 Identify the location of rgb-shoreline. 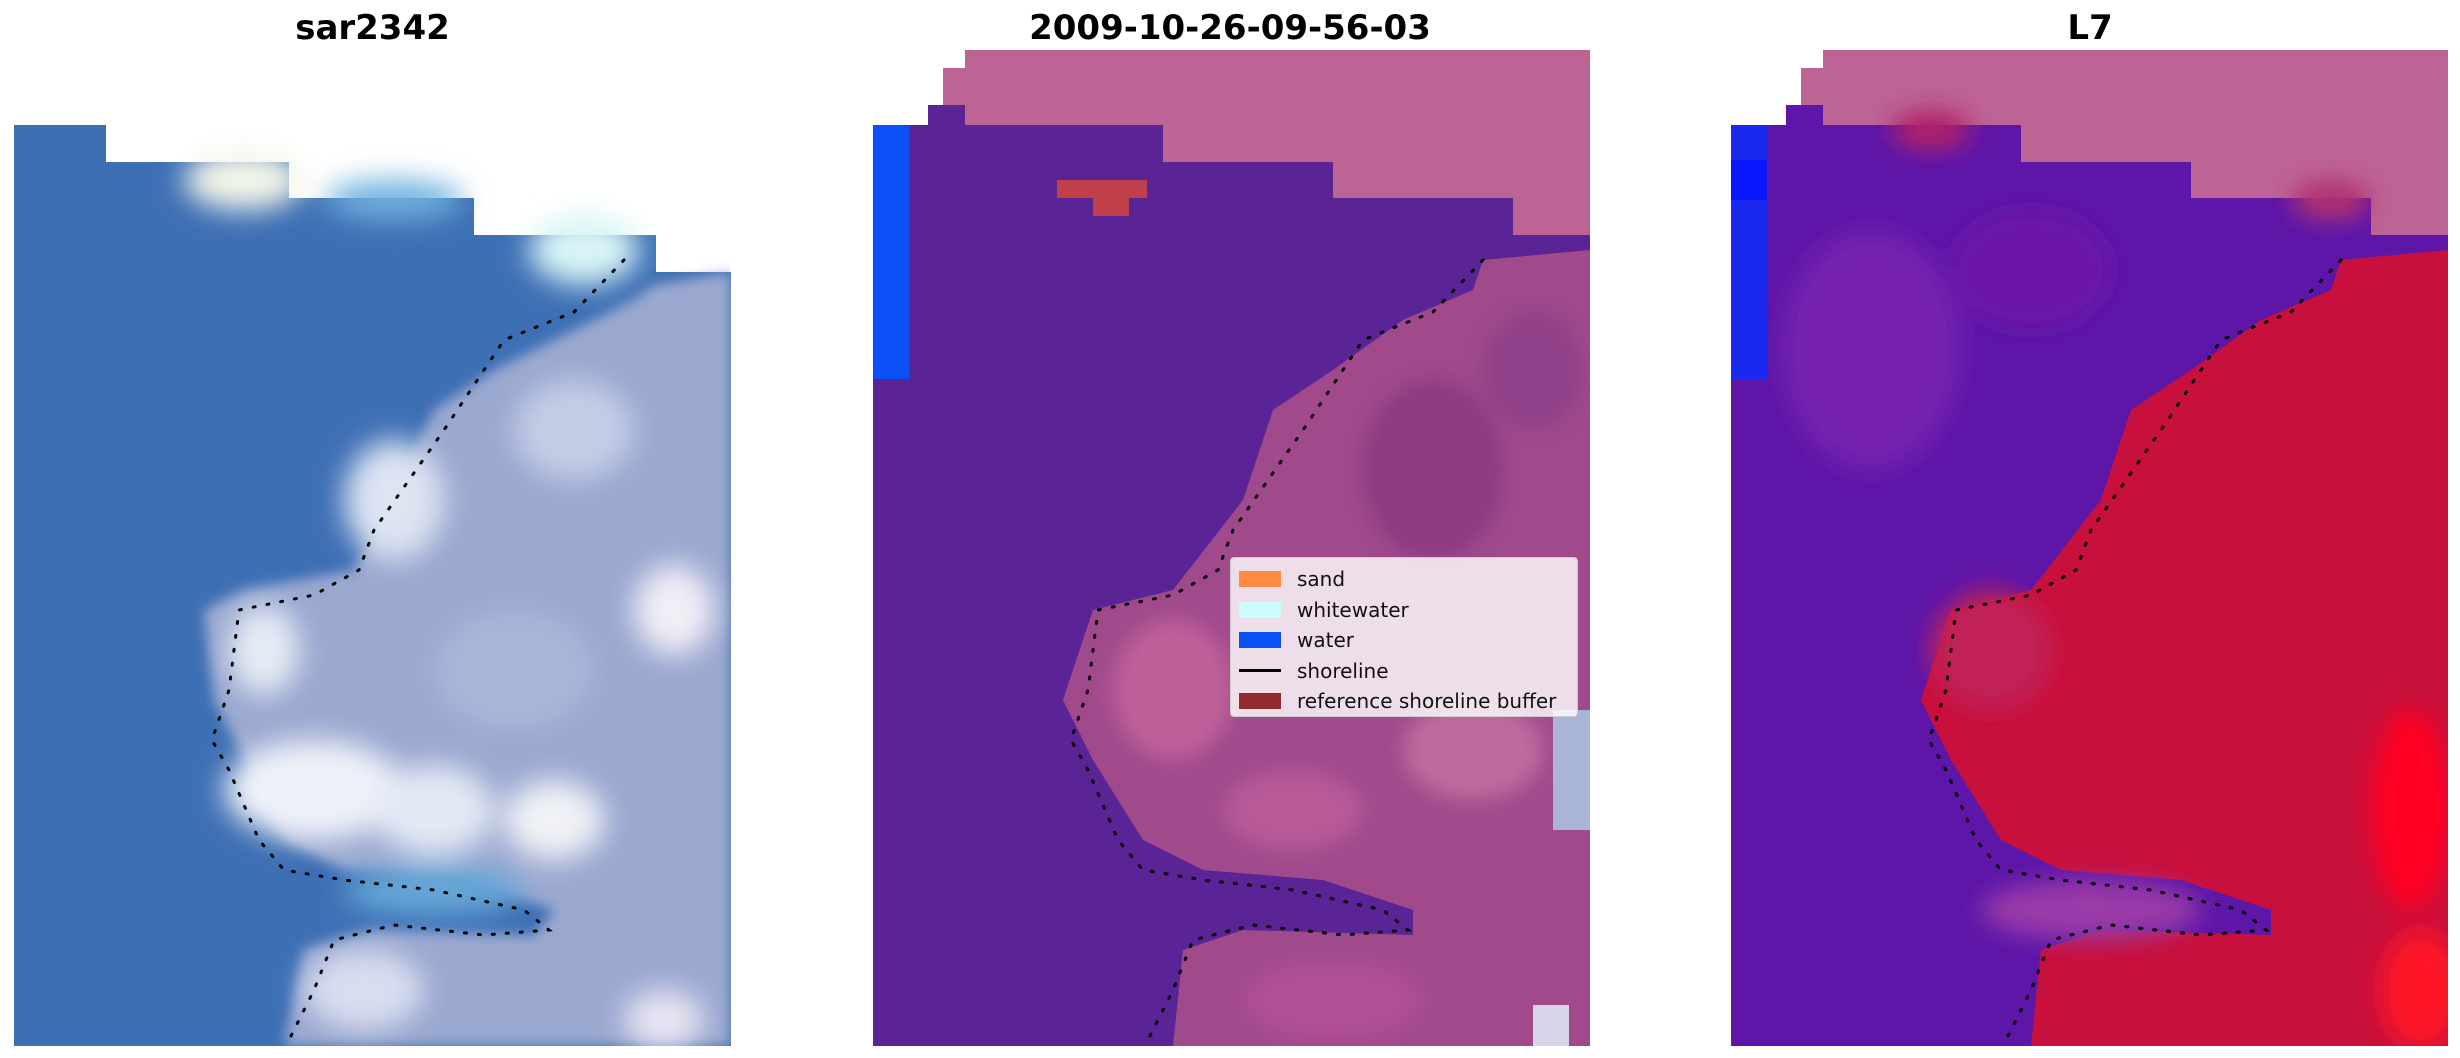
(418, 650).